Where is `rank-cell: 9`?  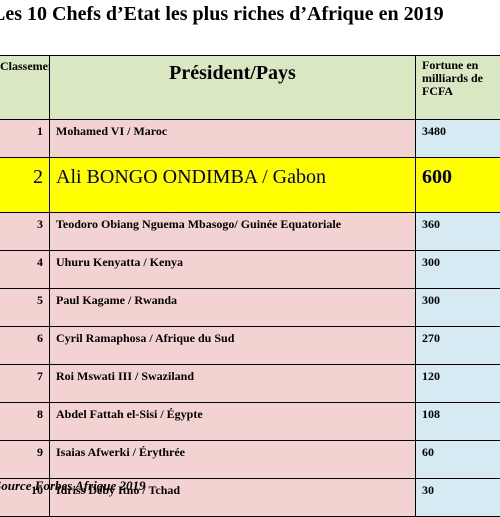
rank-cell: 9 is located at coordinates (25, 460).